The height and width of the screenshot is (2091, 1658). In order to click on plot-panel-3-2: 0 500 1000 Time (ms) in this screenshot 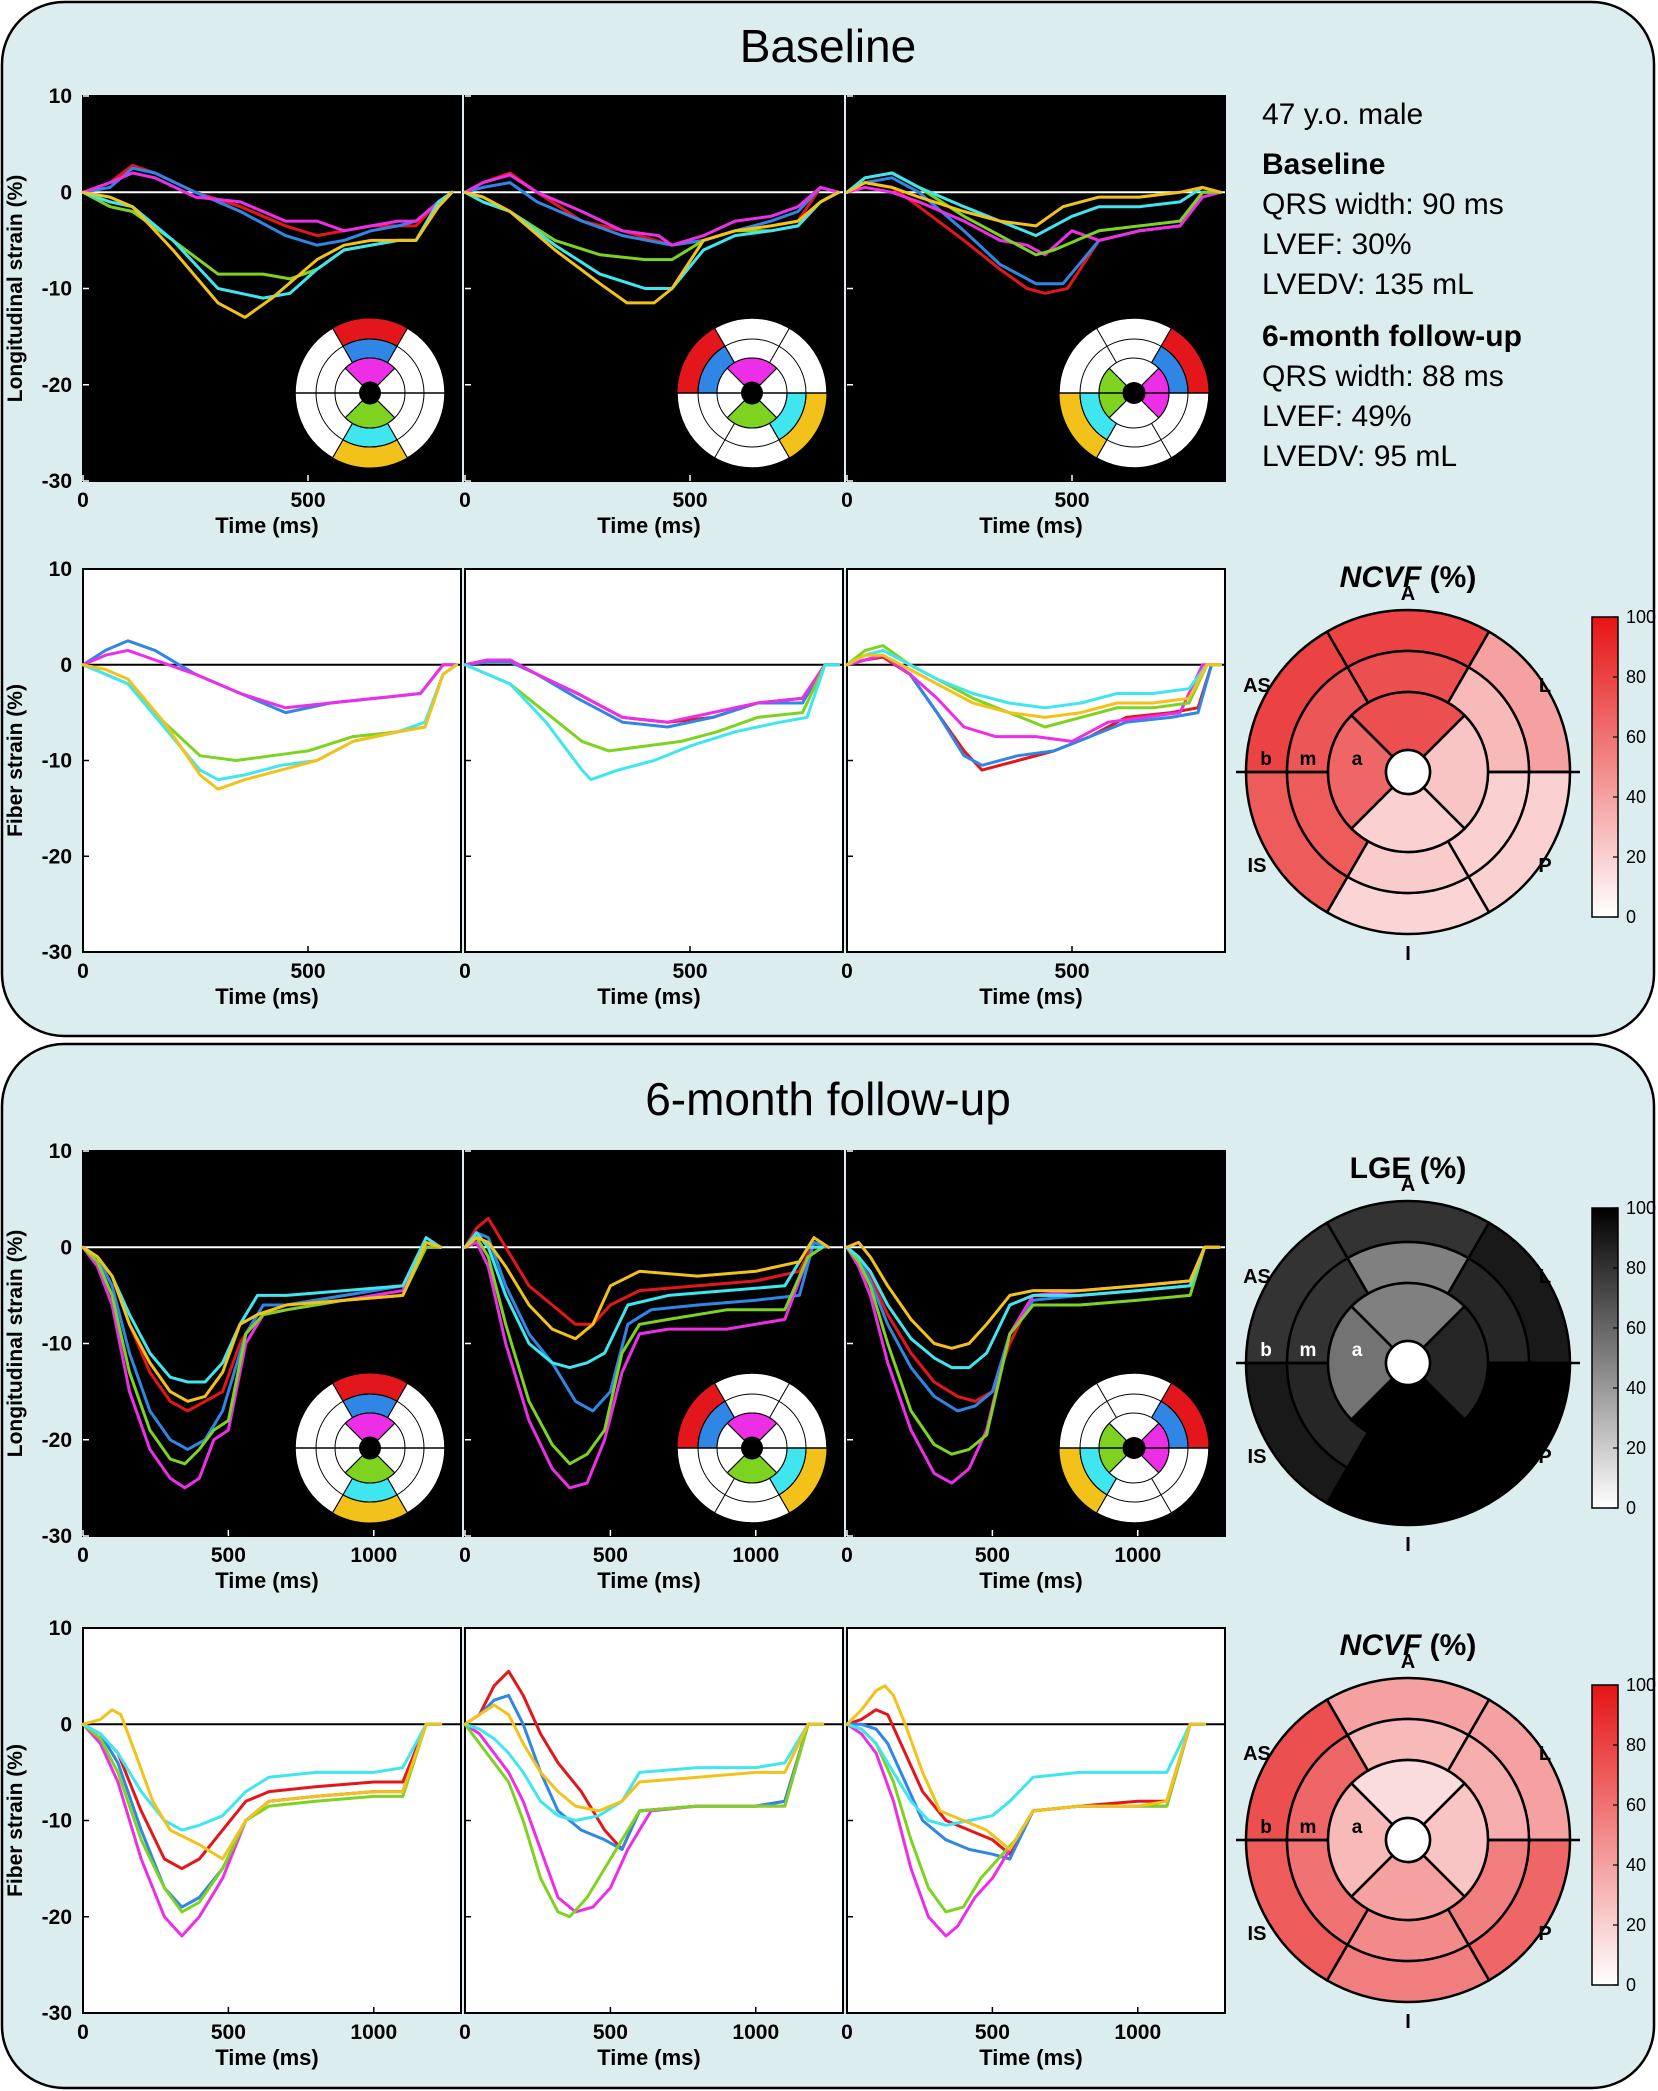, I will do `click(651, 1371)`.